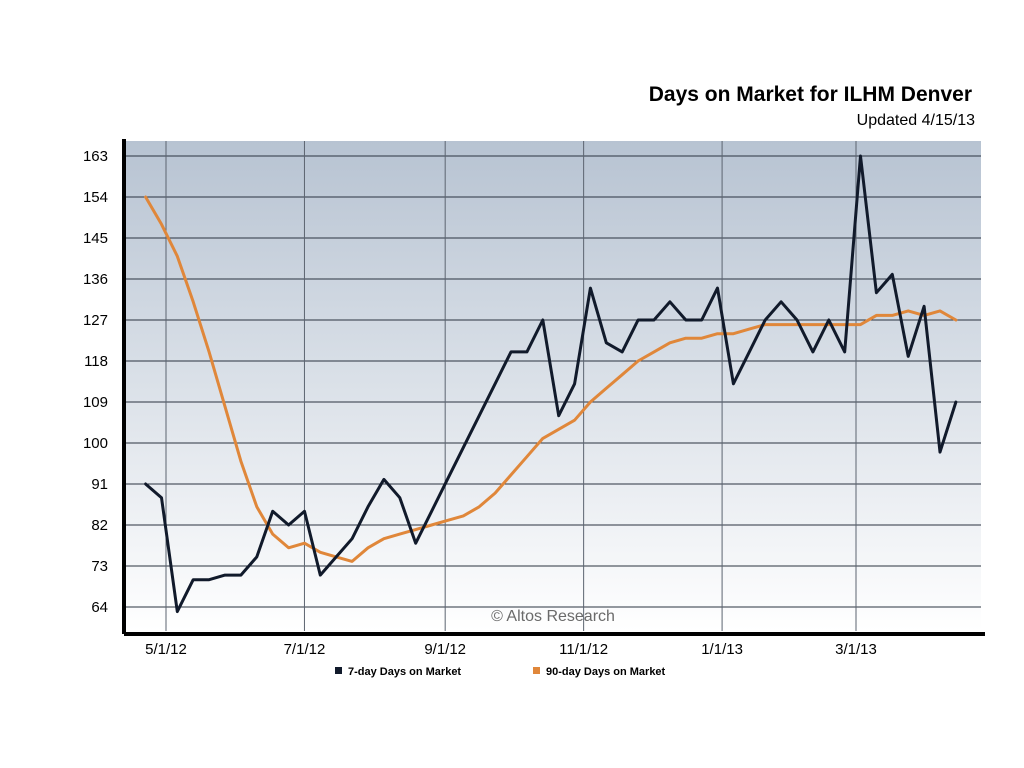 The width and height of the screenshot is (1024, 768). What do you see at coordinates (404, 672) in the screenshot?
I see `legend-label-7-day: 7-day Days on Market` at bounding box center [404, 672].